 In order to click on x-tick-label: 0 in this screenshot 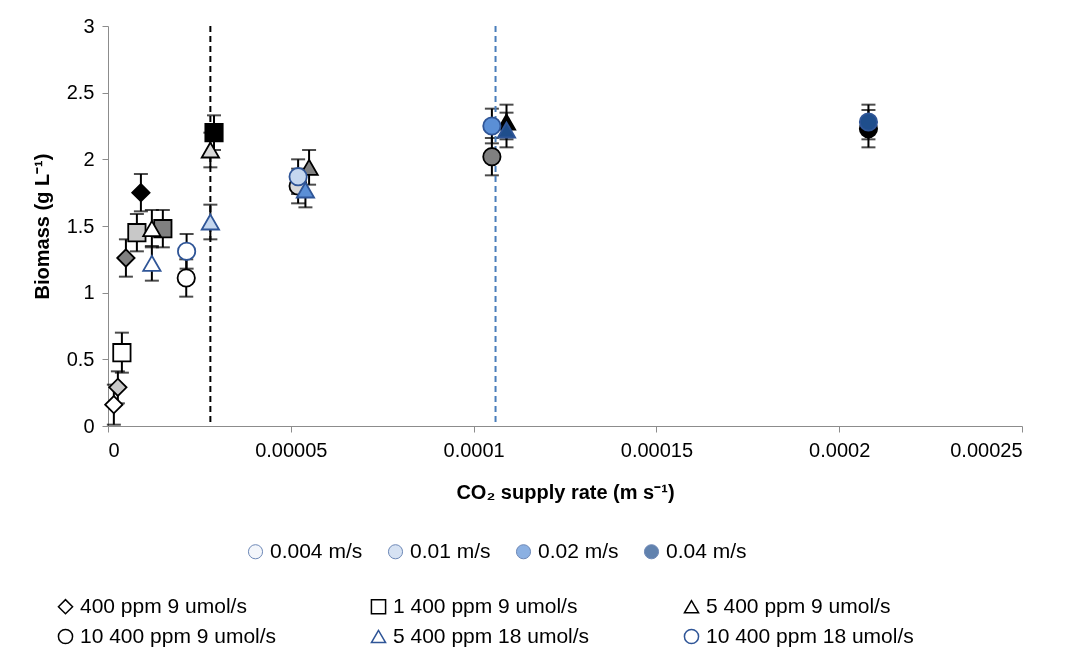, I will do `click(114, 449)`.